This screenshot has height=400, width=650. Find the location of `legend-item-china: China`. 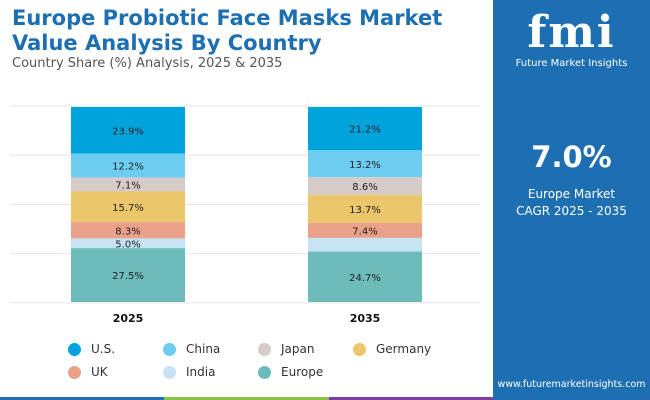

legend-item-china: China is located at coordinates (191, 349).